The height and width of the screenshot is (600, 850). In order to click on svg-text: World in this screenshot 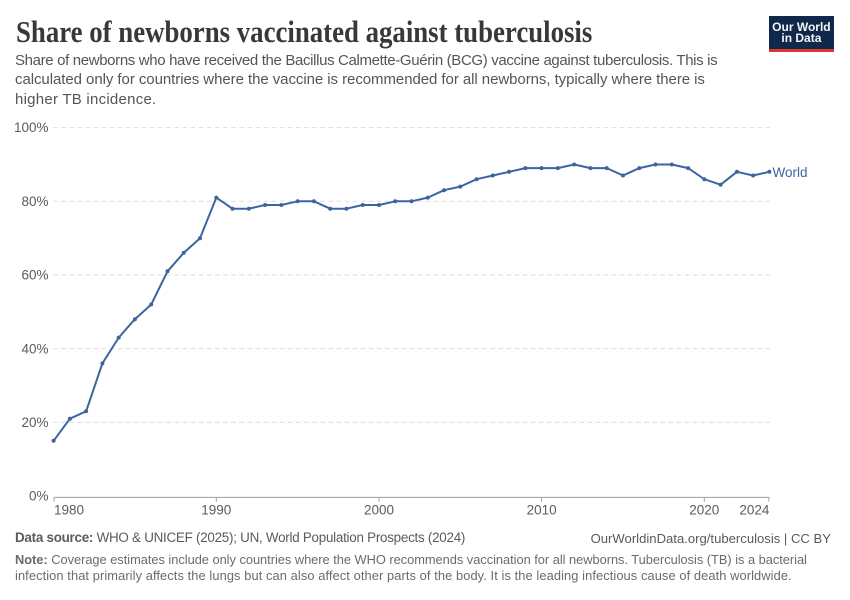, I will do `click(790, 172)`.